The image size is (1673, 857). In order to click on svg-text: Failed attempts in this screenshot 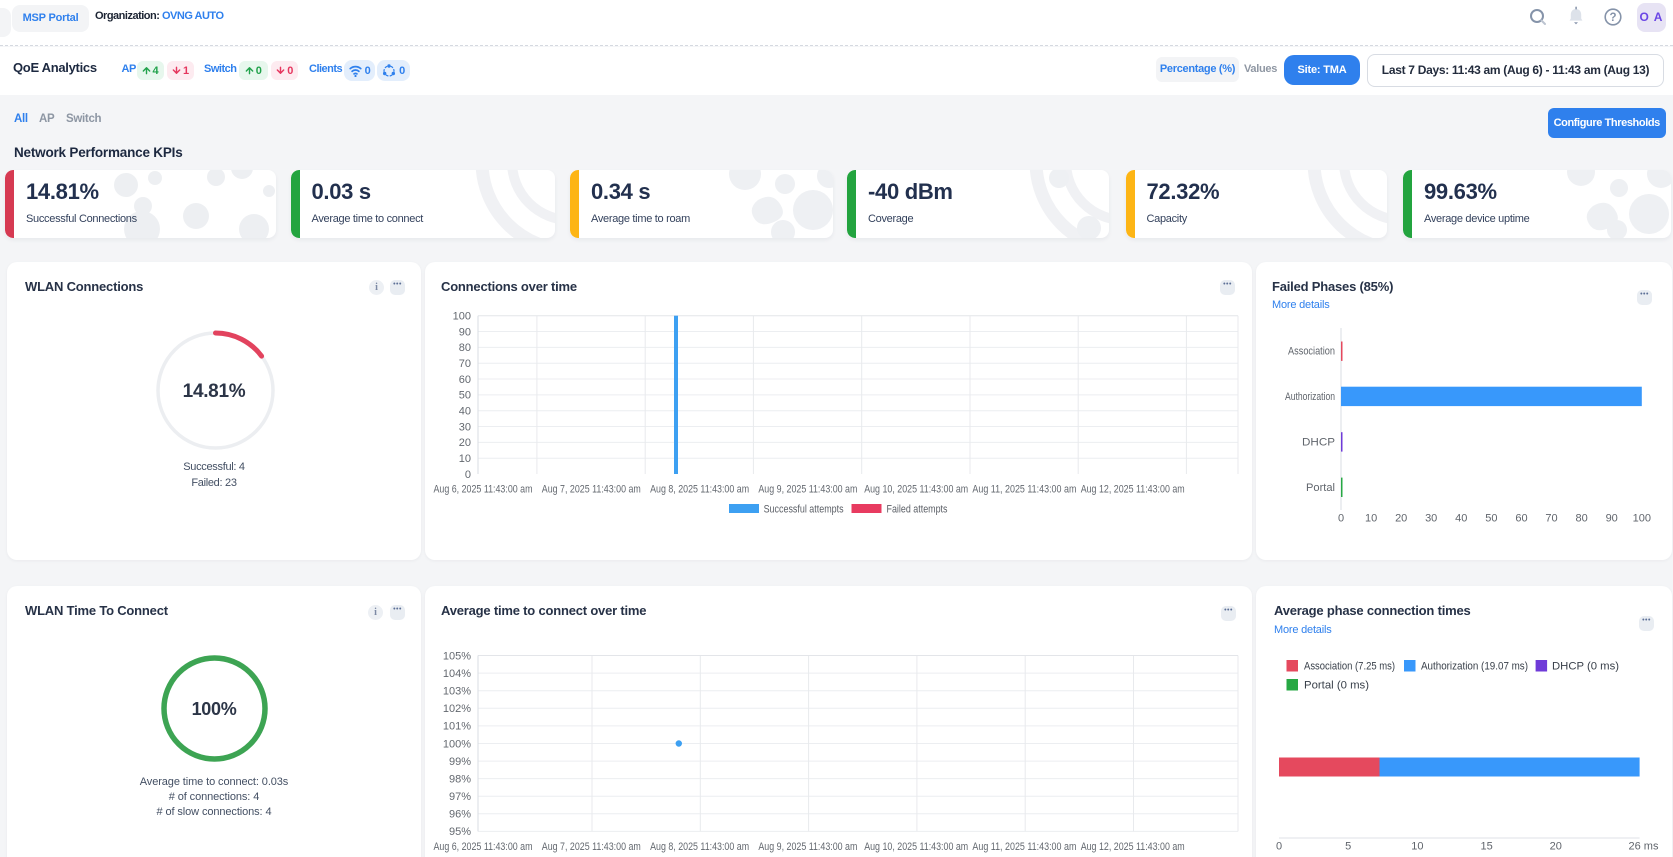, I will do `click(917, 510)`.